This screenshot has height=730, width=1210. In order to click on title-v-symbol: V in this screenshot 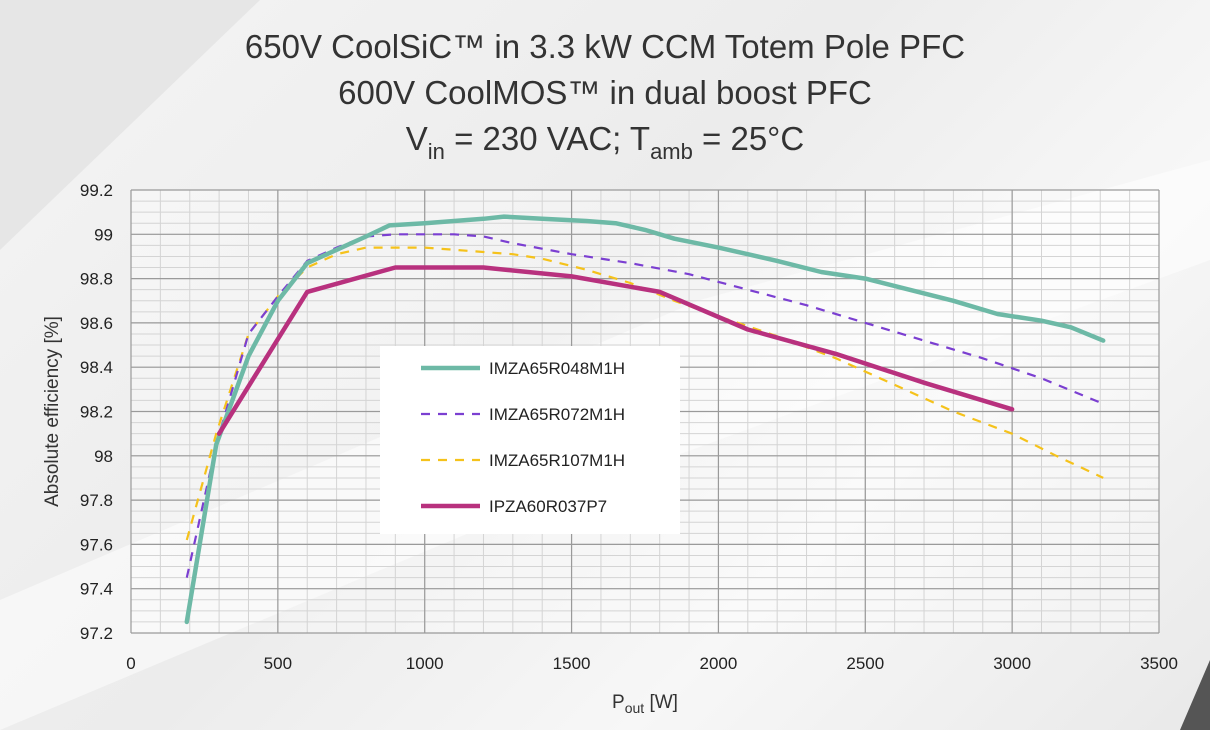, I will do `click(416, 138)`.